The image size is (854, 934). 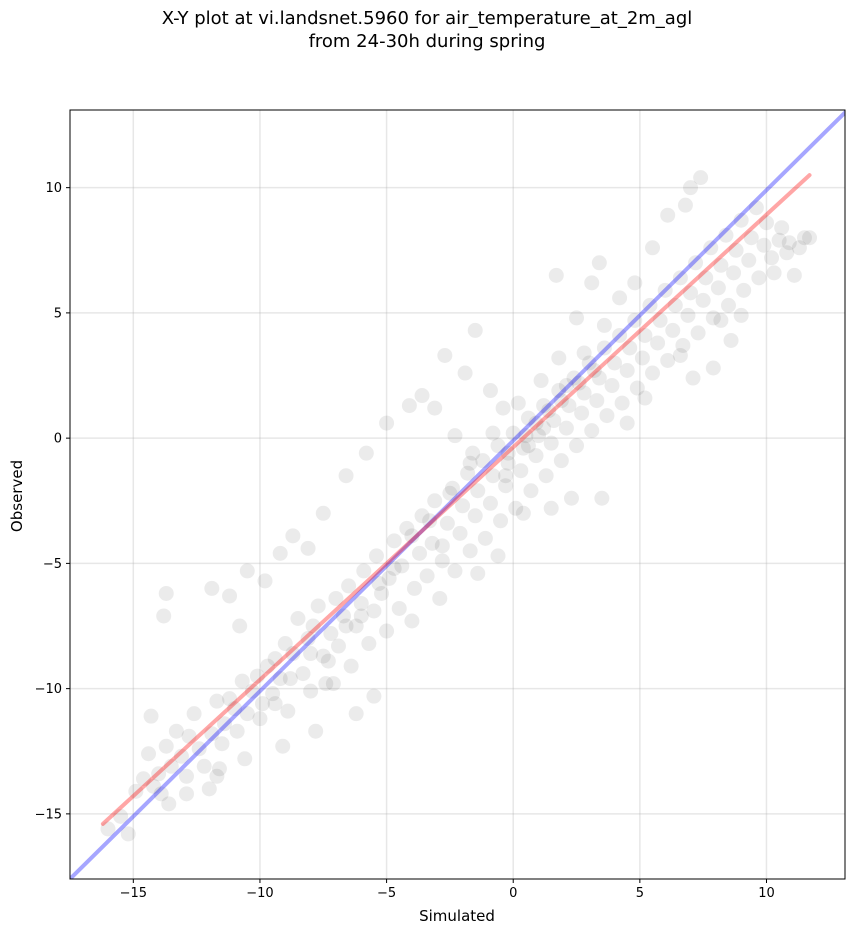 I want to click on x-tick-label: 0, so click(x=513, y=893).